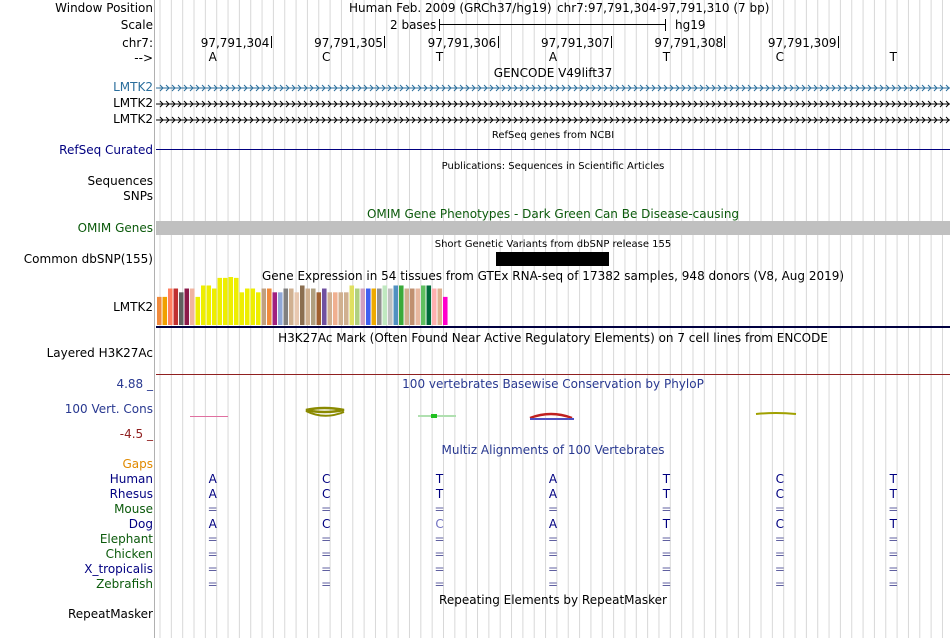 Image resolution: width=950 pixels, height=638 pixels. I want to click on species-label-rhesus: Rhesus, so click(131, 494).